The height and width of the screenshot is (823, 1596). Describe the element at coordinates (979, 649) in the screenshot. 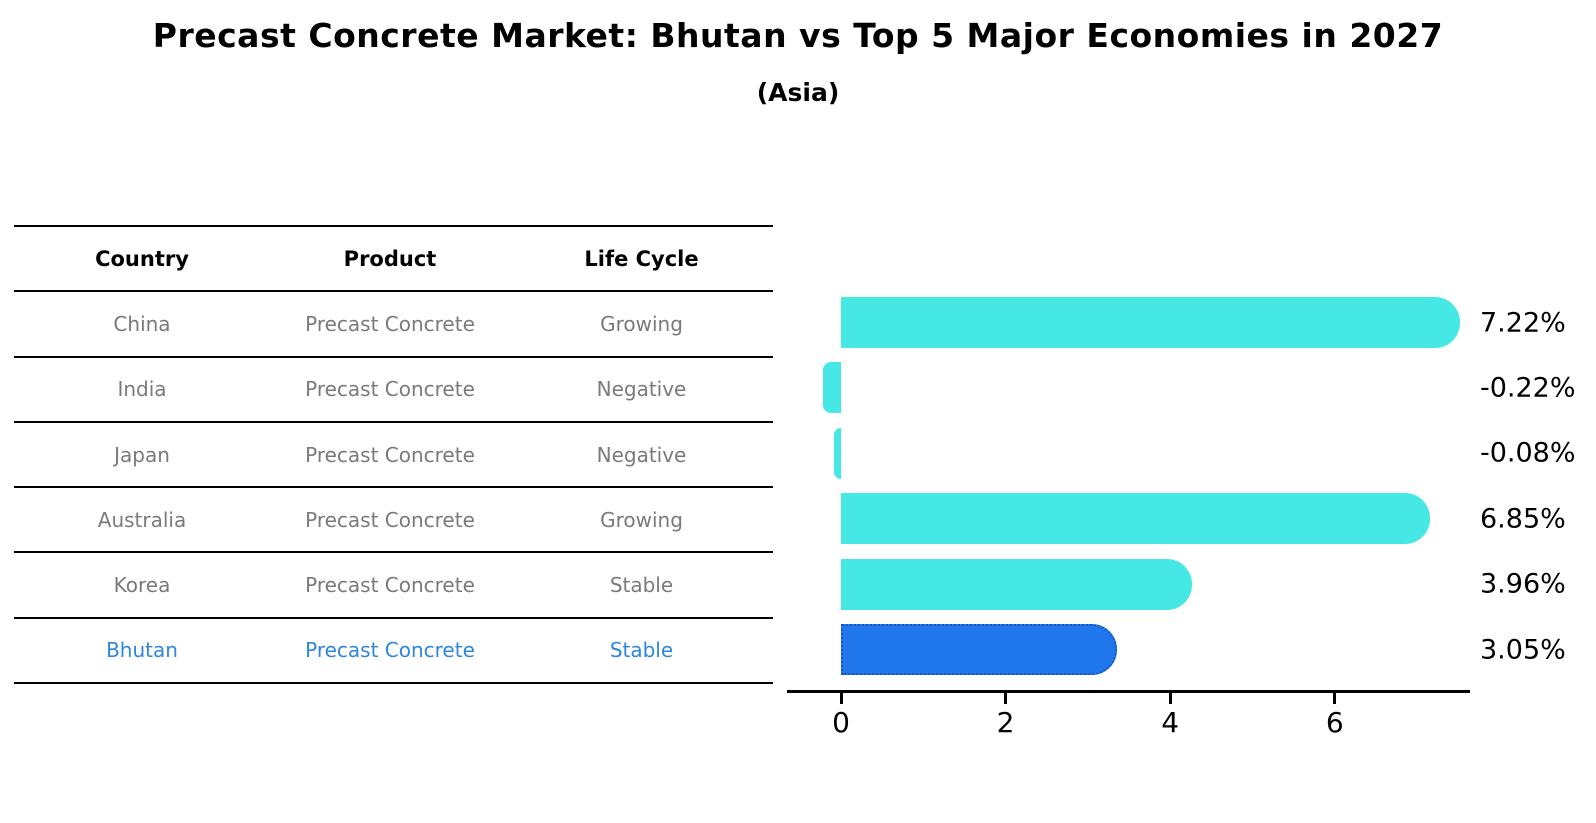

I see `bar-bhutan` at that location.